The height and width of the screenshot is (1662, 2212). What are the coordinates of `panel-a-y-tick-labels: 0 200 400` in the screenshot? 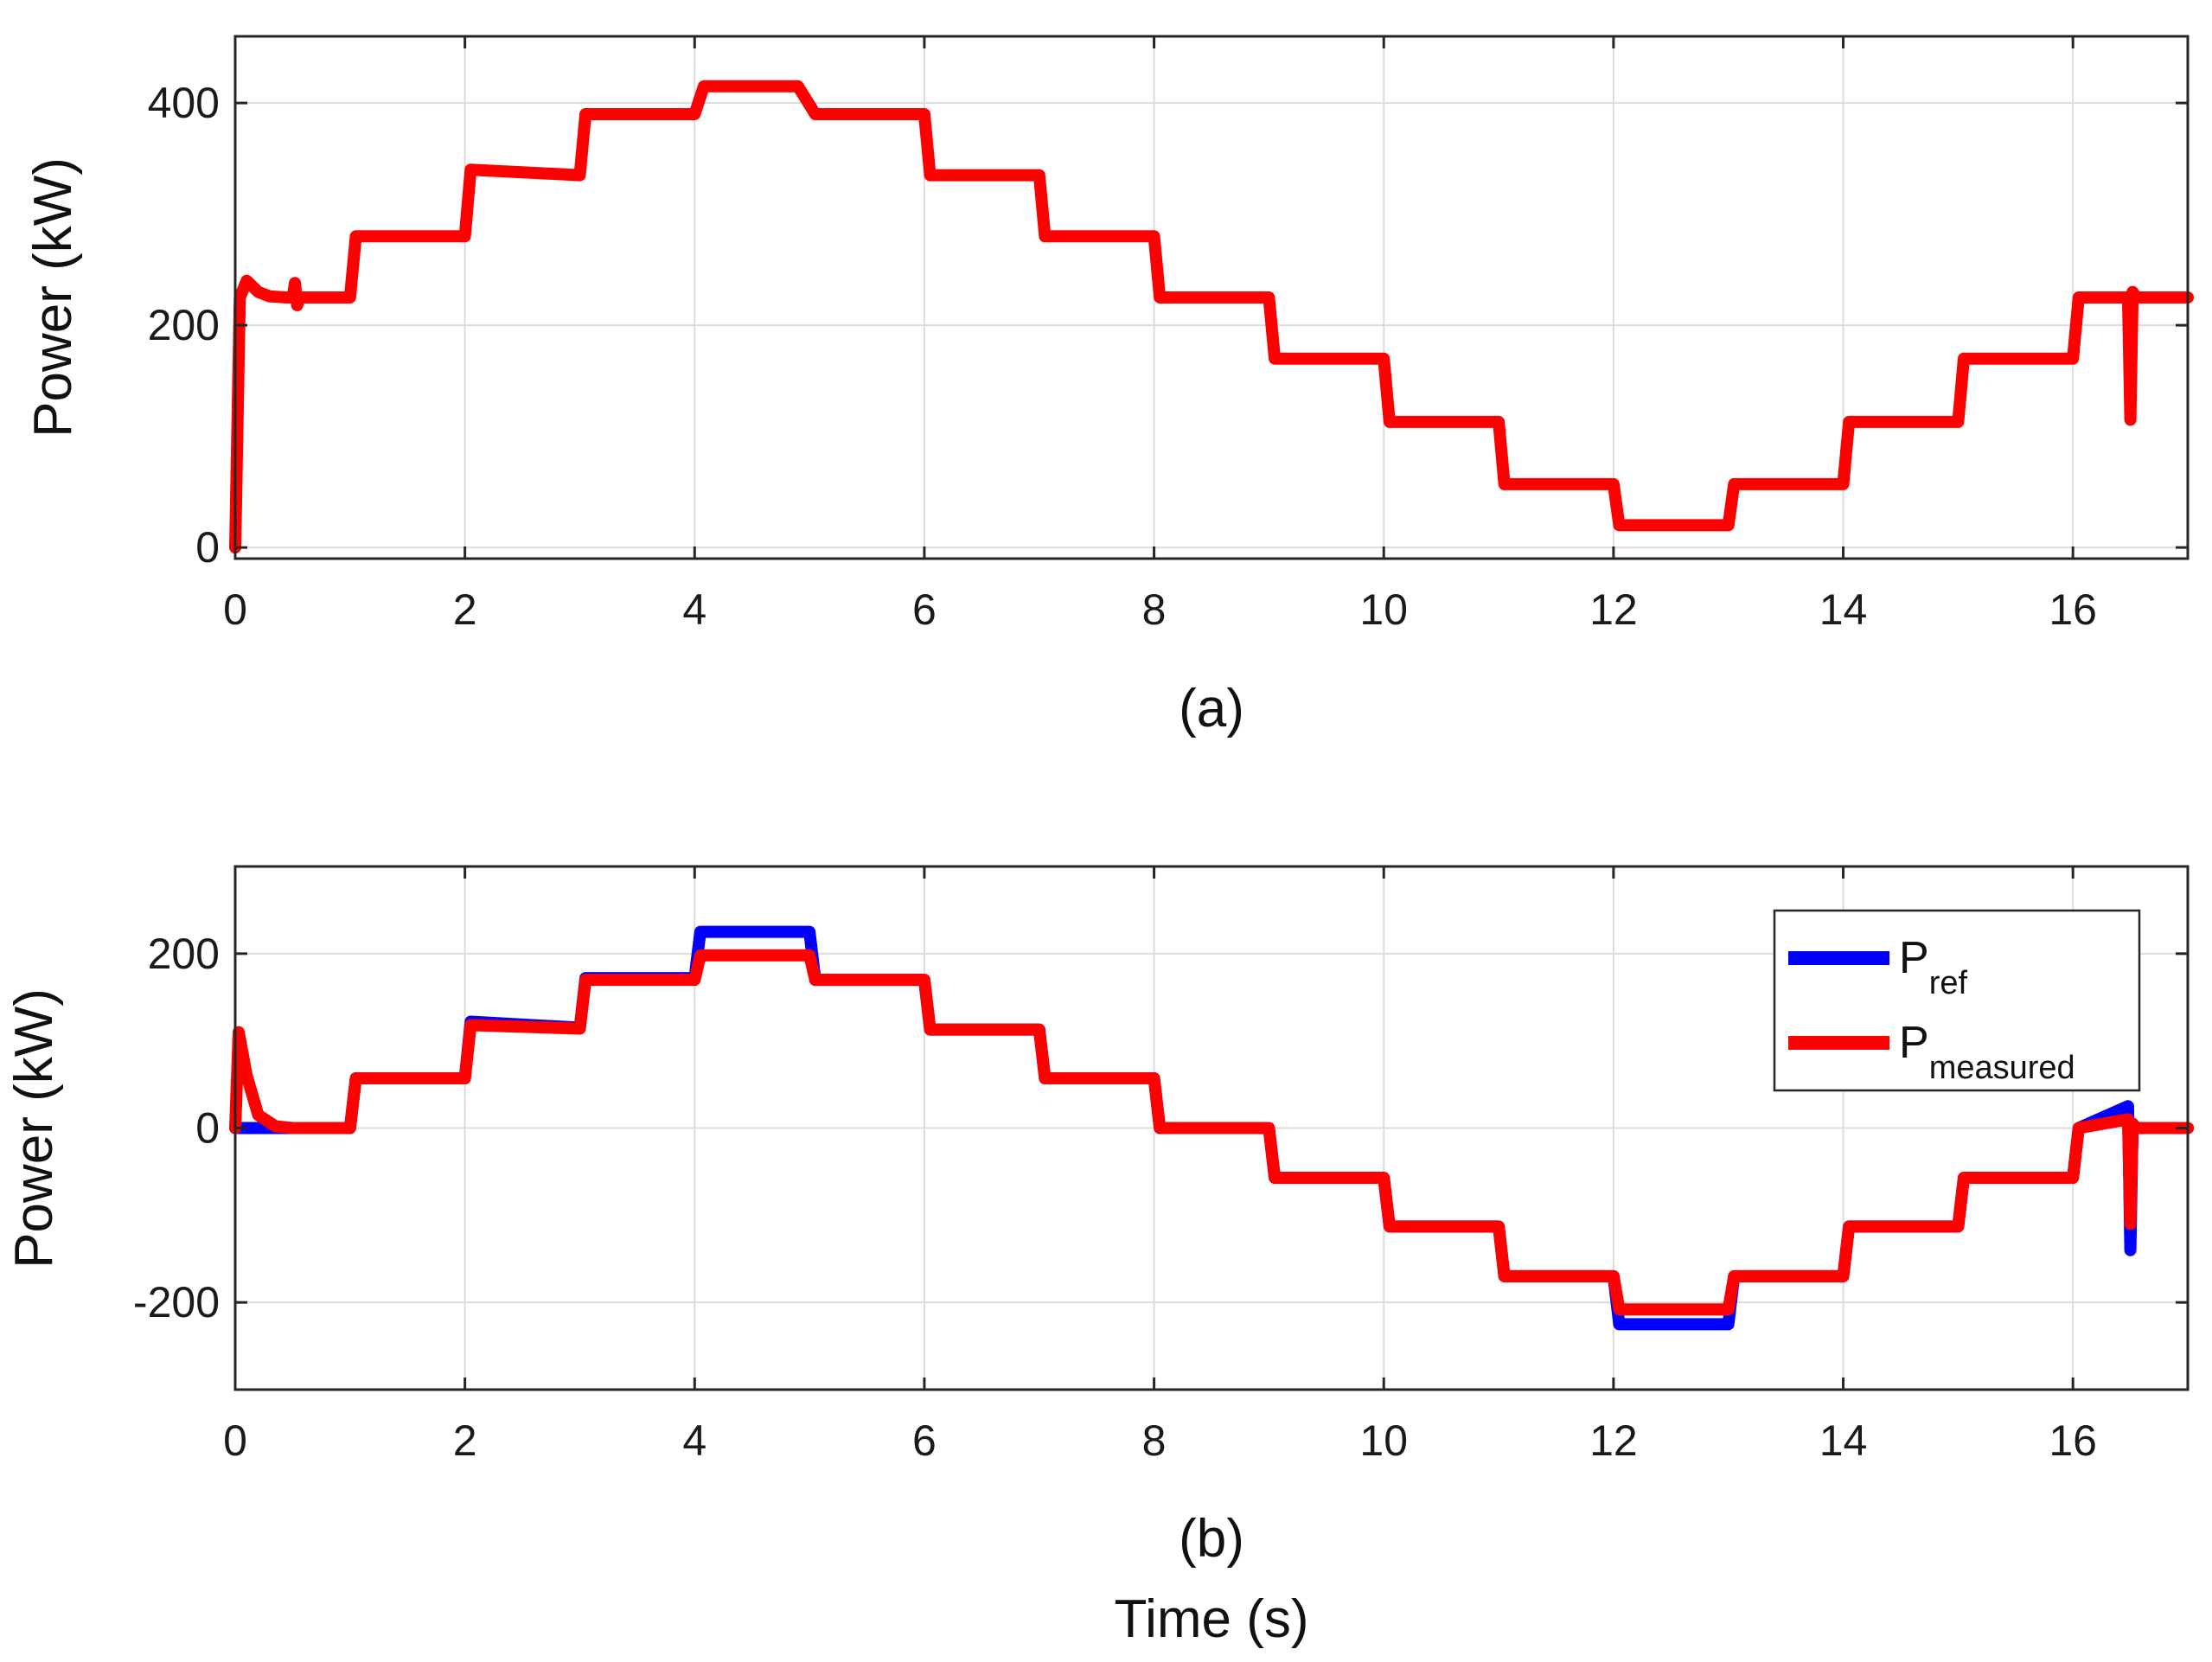 It's located at (184, 325).